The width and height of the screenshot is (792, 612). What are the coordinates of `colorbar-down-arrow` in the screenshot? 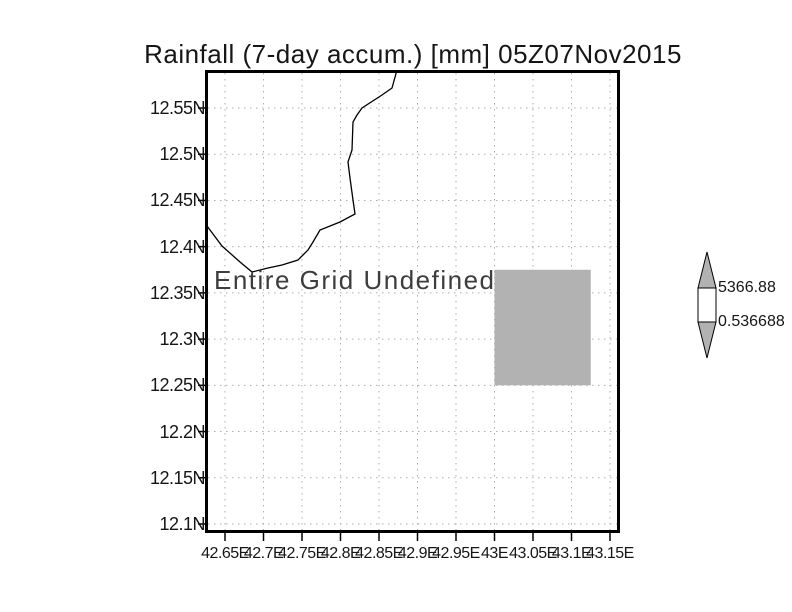 It's located at (707, 340).